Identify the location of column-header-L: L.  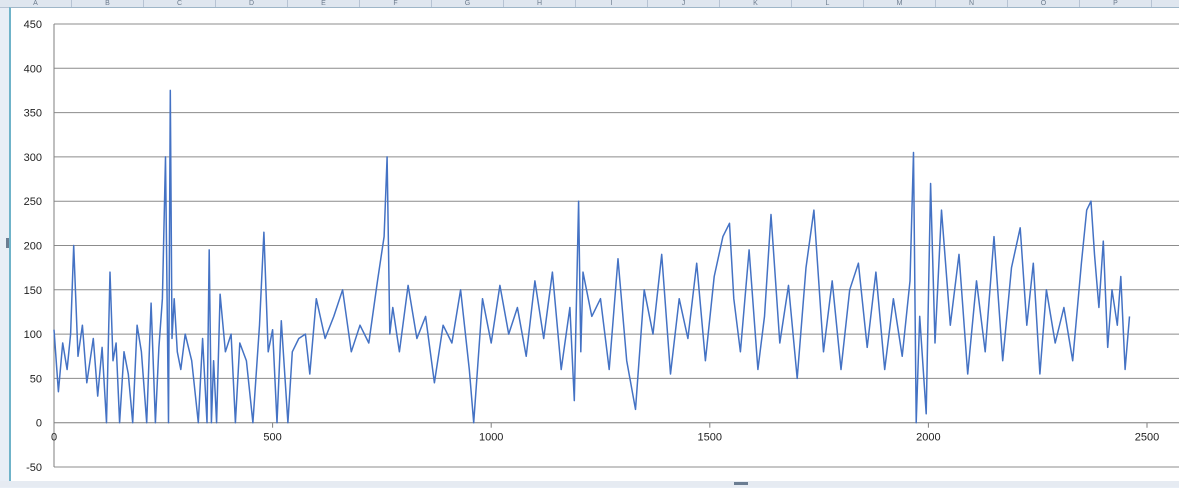
(828, 3).